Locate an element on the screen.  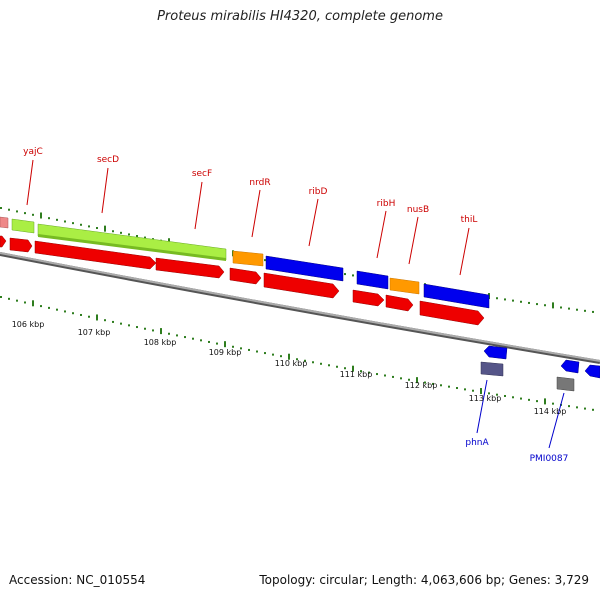
feature-nrdR-orange is located at coordinates (248, 258).